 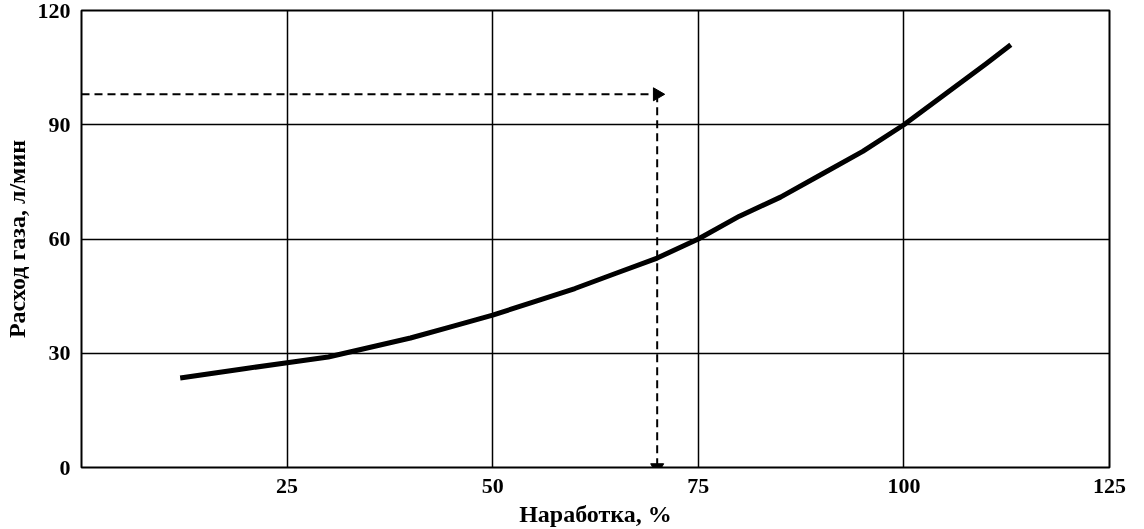 I want to click on x-tick-label: 25, so click(x=287, y=485).